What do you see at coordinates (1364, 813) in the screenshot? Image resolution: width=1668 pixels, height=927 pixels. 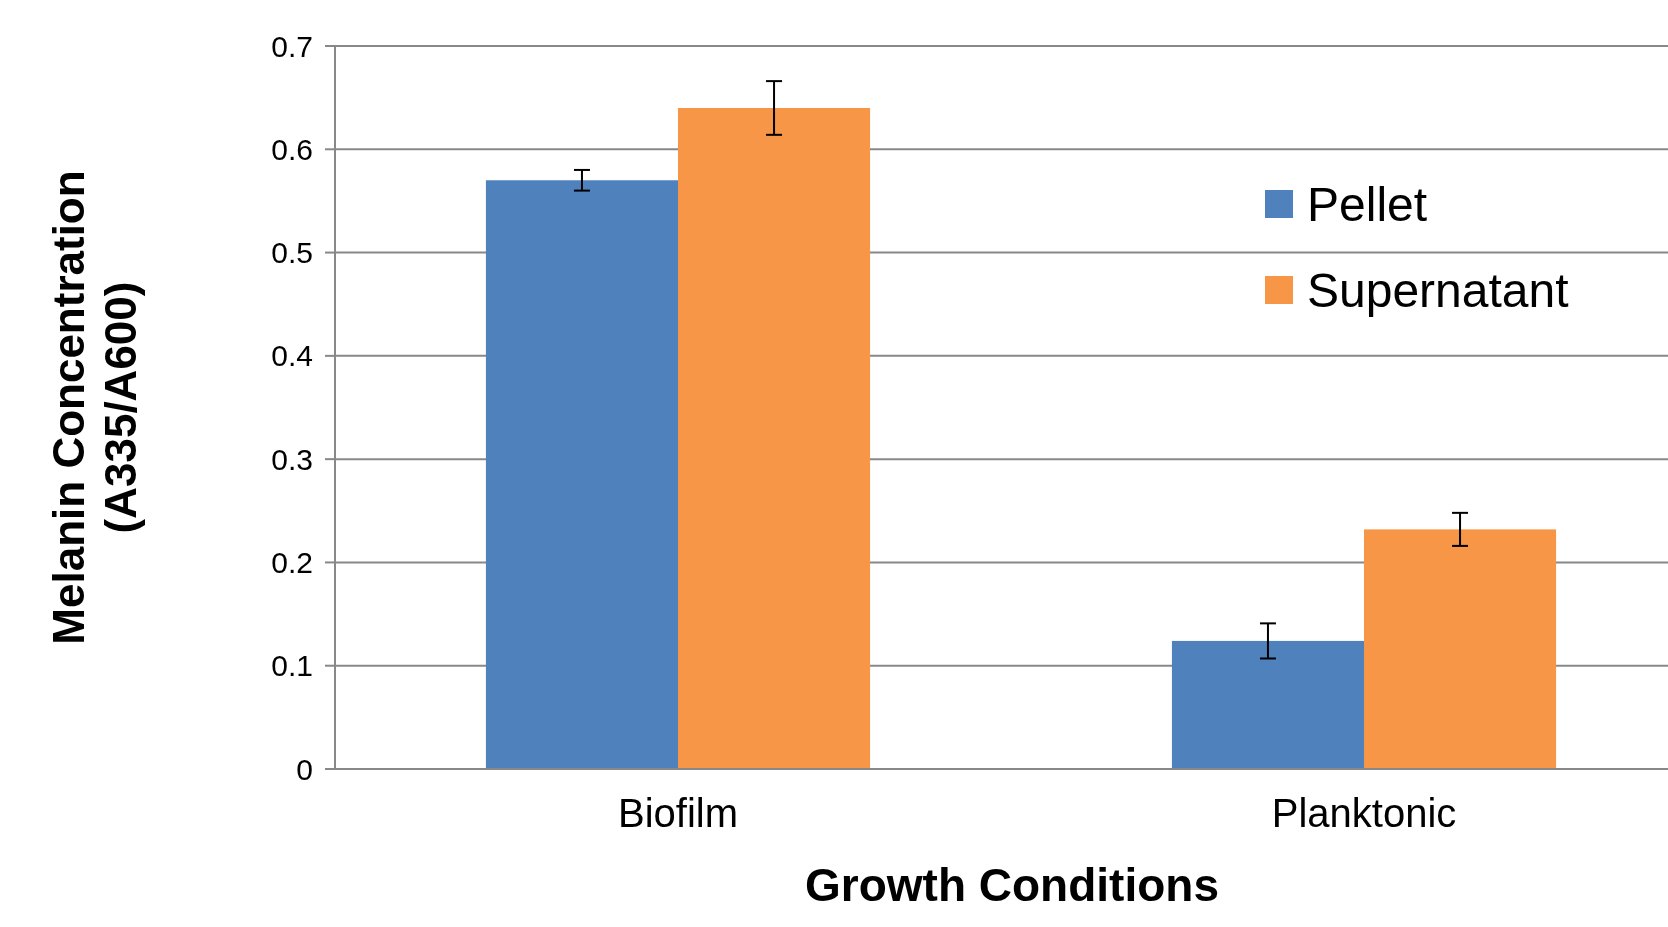 I see `x-tick-label: Planktonic` at bounding box center [1364, 813].